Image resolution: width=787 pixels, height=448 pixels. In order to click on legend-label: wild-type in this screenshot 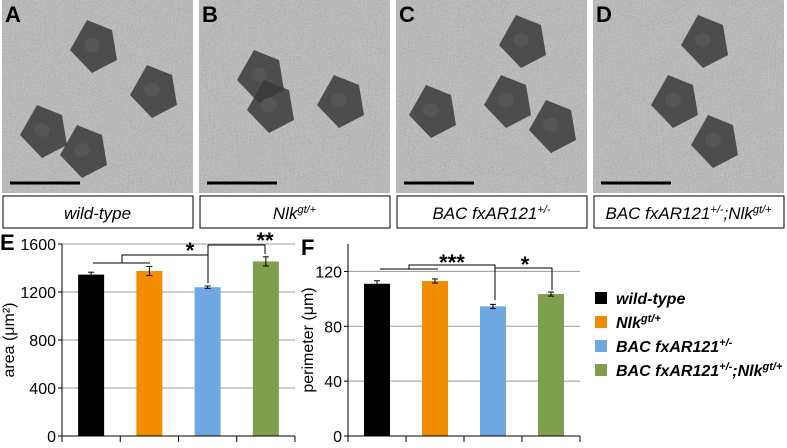, I will do `click(650, 299)`.